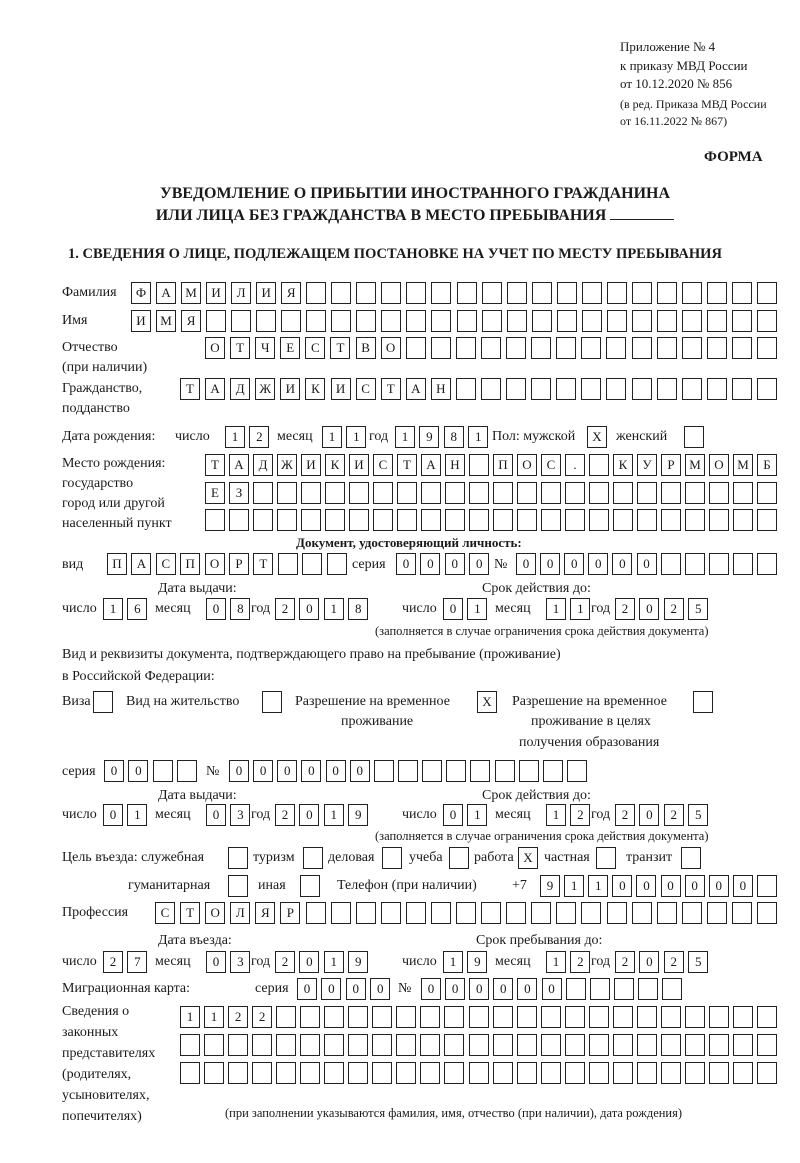 The width and height of the screenshot is (800, 1163). I want to click on char-cell: Н, so click(455, 465).